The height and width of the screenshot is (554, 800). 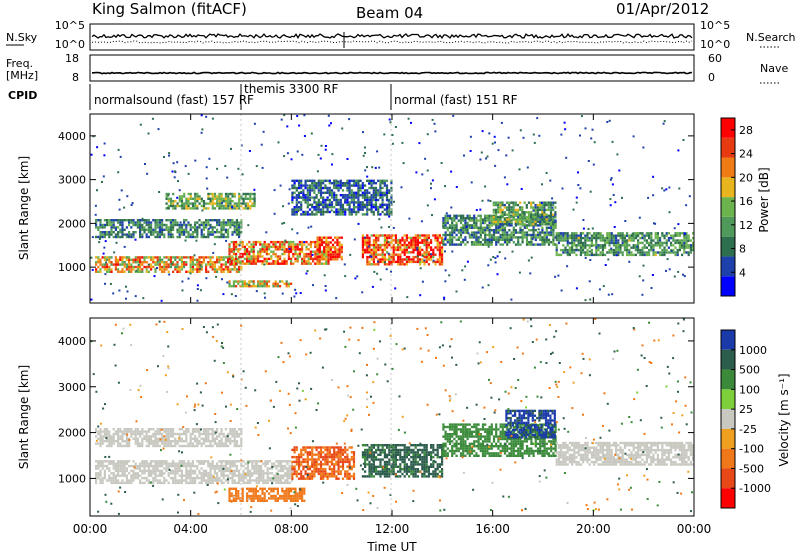 I want to click on cpid-label: CPID, so click(x=22, y=95).